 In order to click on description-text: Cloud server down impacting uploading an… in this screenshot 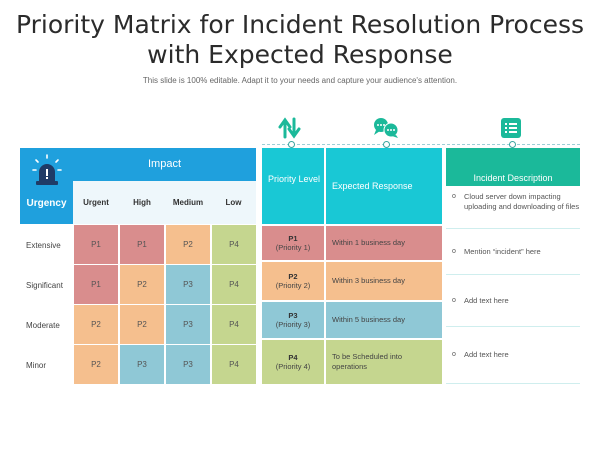, I will do `click(522, 201)`.